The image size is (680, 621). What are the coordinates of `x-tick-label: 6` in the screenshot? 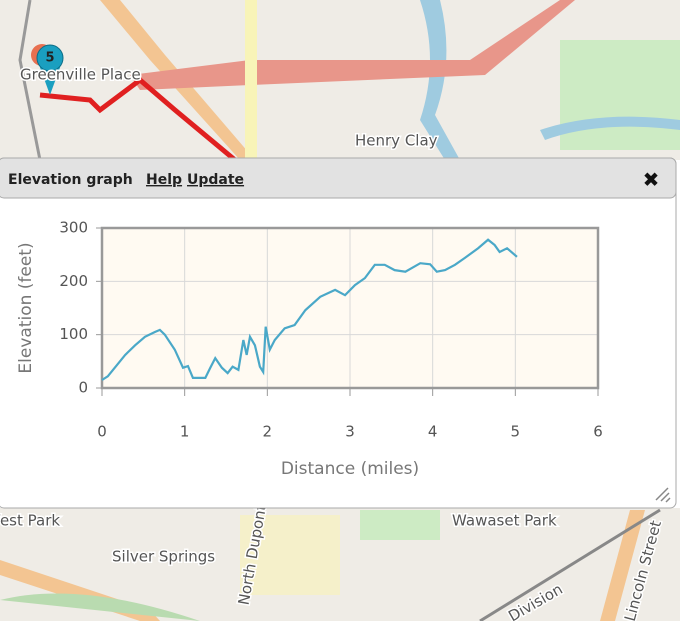 It's located at (598, 432).